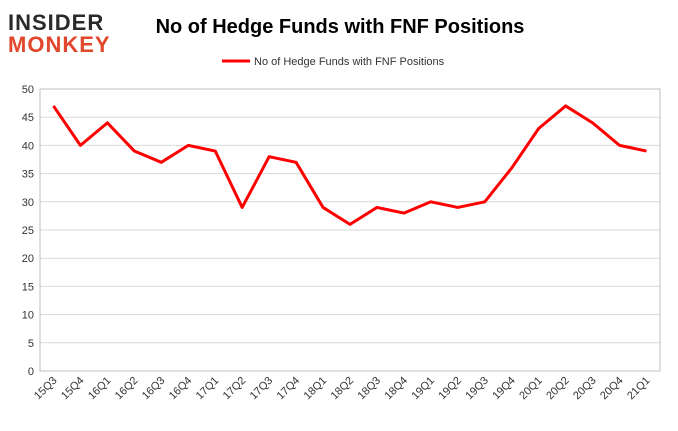 The image size is (678, 431). I want to click on x-tick-label: 16Q1, so click(100, 389).